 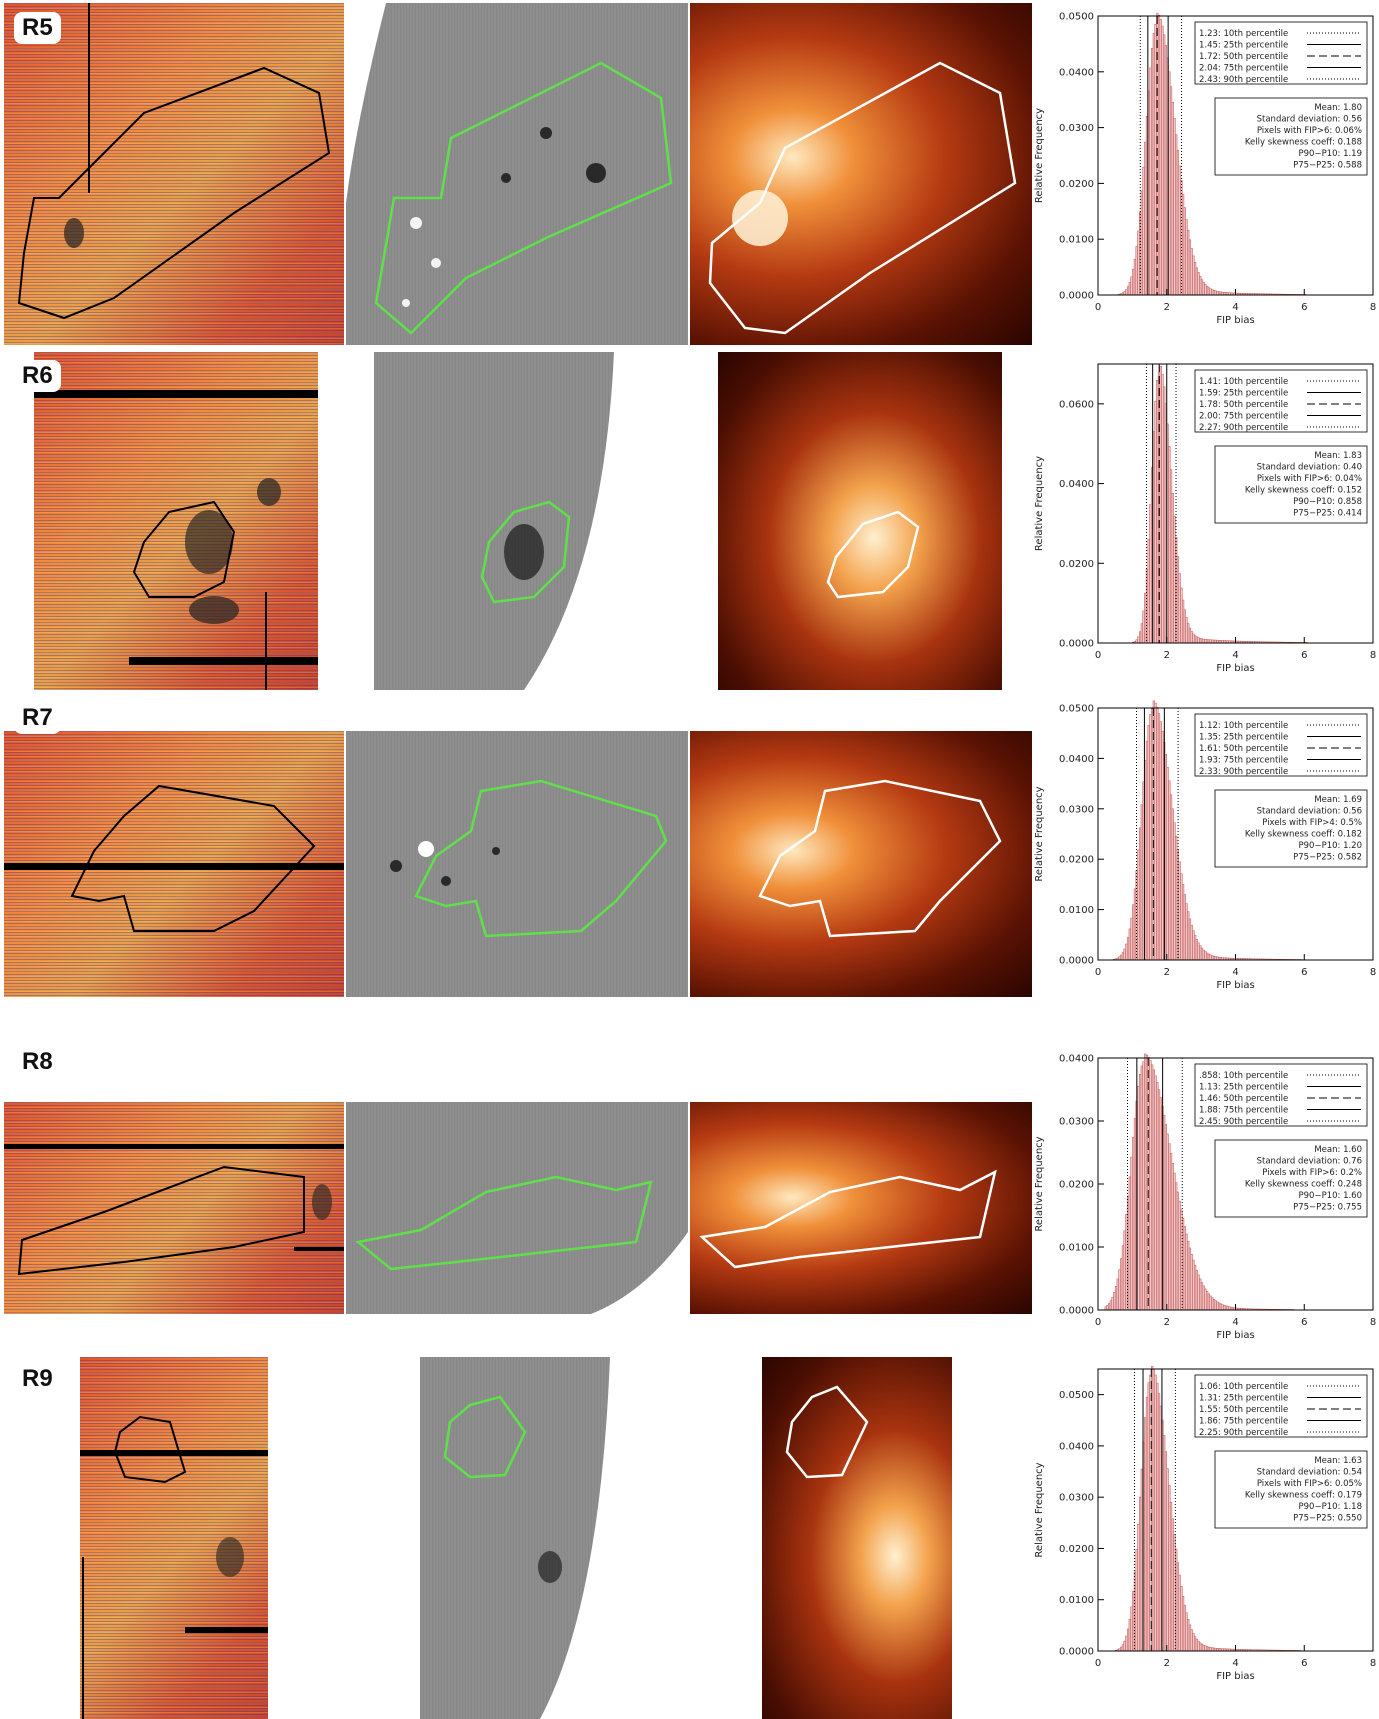 What do you see at coordinates (1338, 1461) in the screenshot?
I see `stat-line: Mean: 1.63` at bounding box center [1338, 1461].